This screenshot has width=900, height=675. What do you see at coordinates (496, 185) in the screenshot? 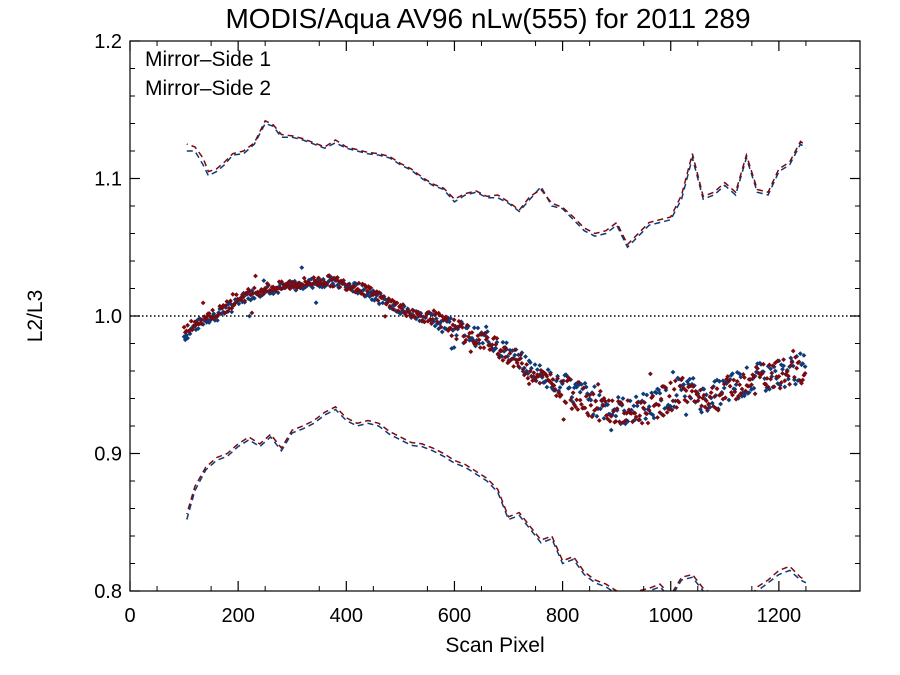
I see `series-1-upper-envelope` at bounding box center [496, 185].